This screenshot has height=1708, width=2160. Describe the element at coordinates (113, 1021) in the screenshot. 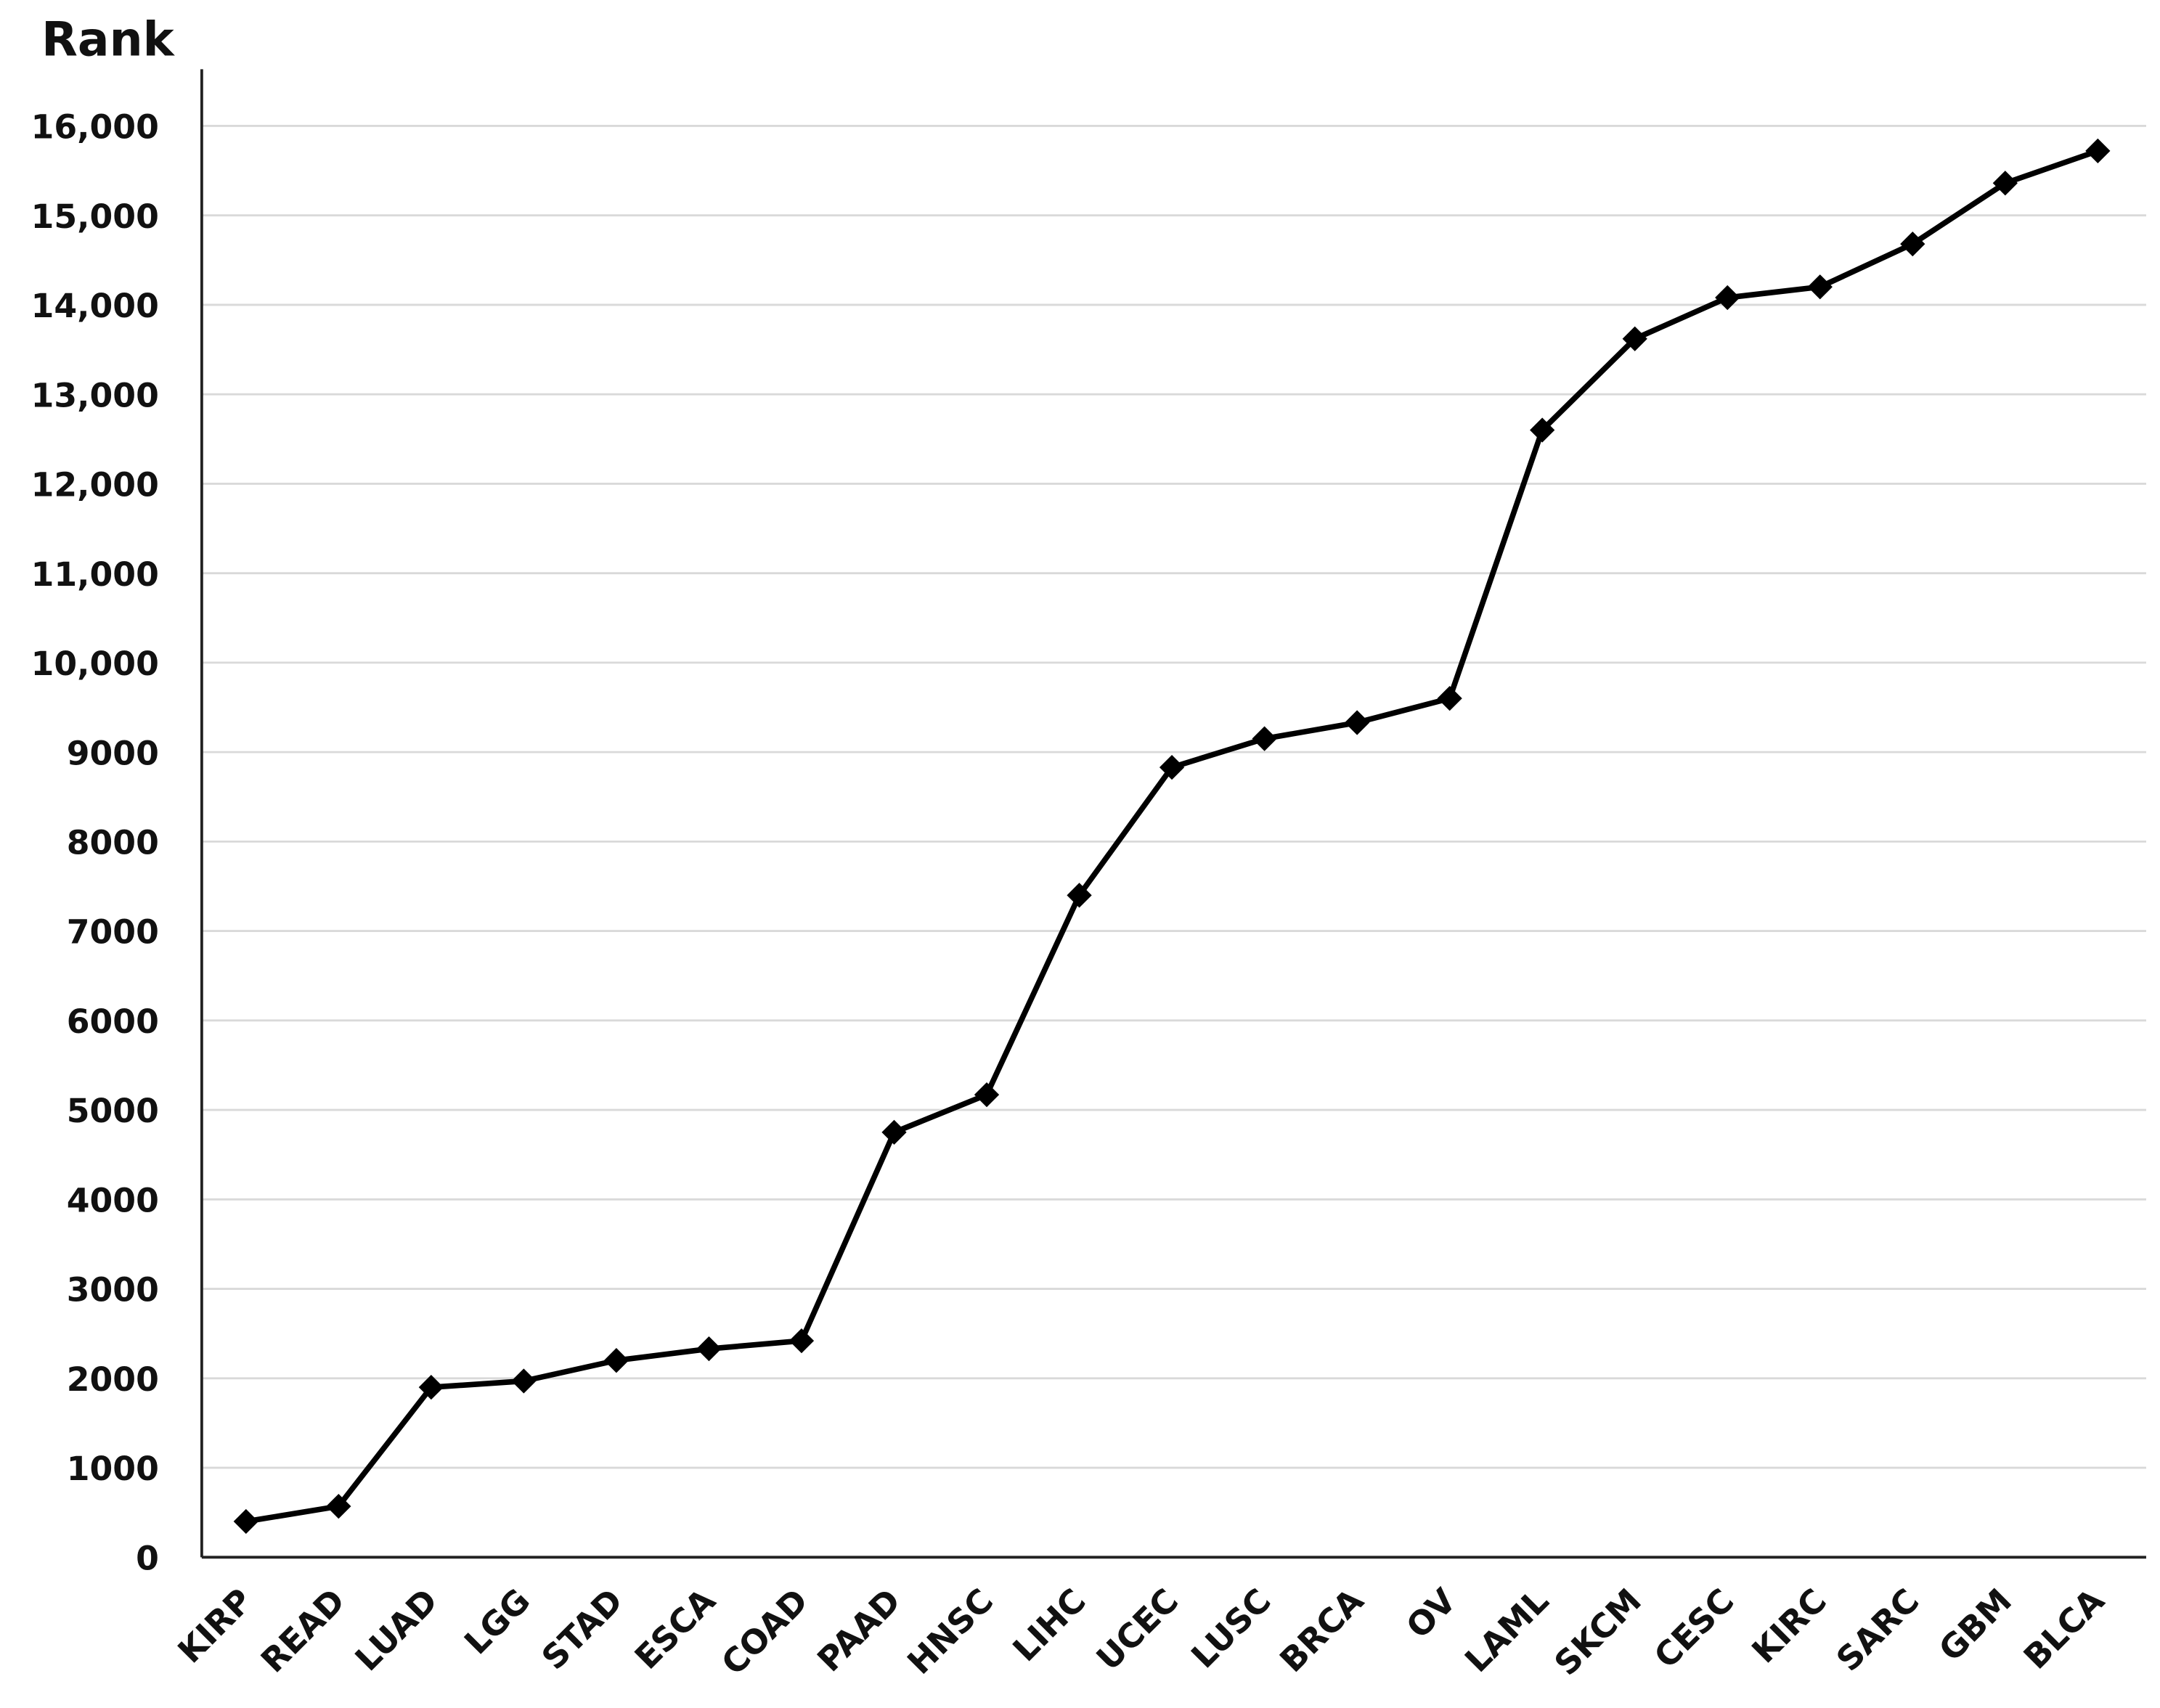

I see `y-tick-label: 6000` at that location.